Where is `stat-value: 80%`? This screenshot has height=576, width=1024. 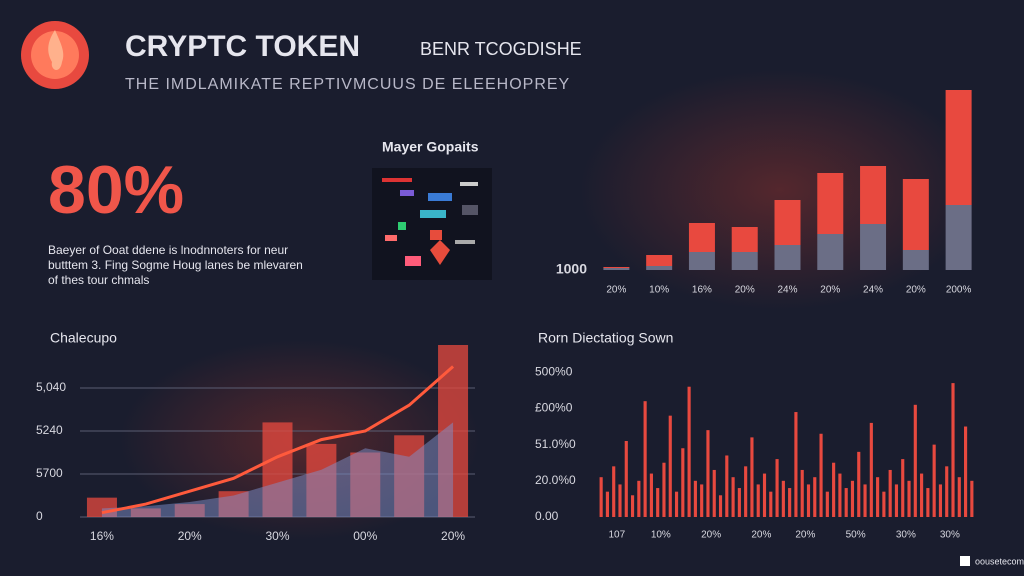
stat-value: 80% is located at coordinates (116, 190).